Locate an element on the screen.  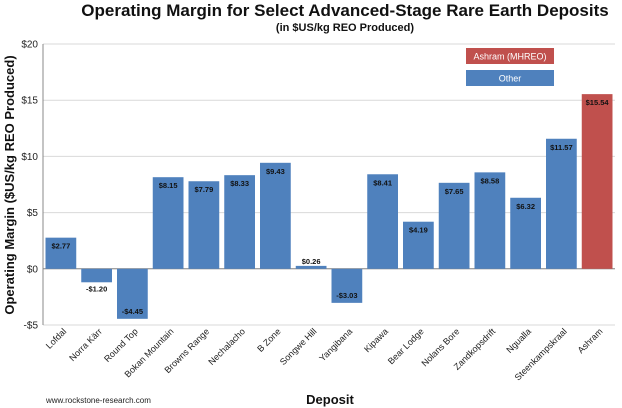
x-tick-label: B Zone is located at coordinates (269, 340).